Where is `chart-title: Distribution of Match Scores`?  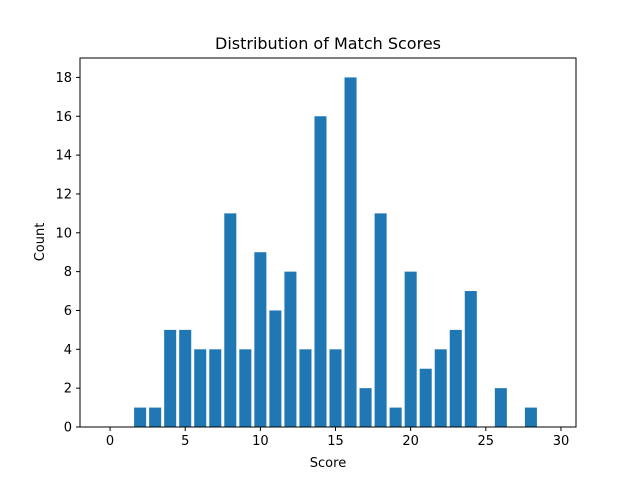 chart-title: Distribution of Match Scores is located at coordinates (328, 43).